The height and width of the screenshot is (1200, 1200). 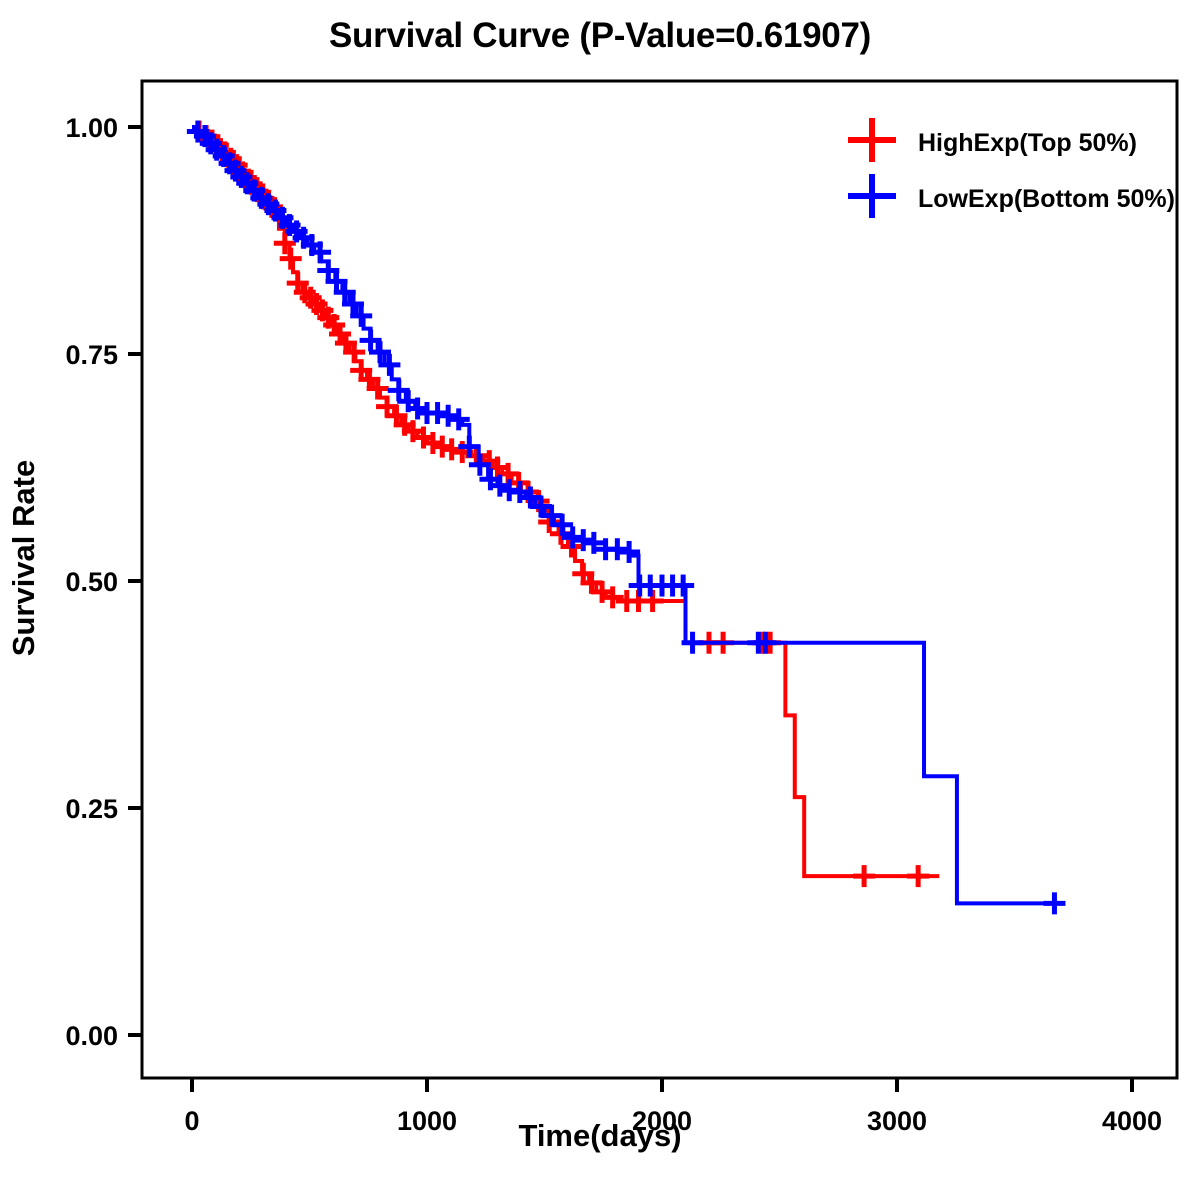 I want to click on x-tick-label: 0, so click(x=191, y=1121).